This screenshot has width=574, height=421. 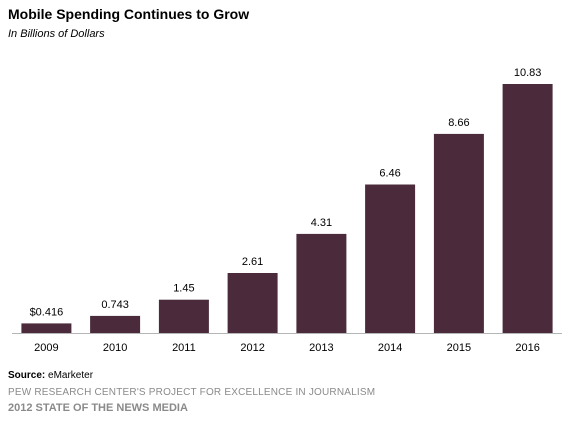 I want to click on x-tick-2015: 2015, so click(x=459, y=348).